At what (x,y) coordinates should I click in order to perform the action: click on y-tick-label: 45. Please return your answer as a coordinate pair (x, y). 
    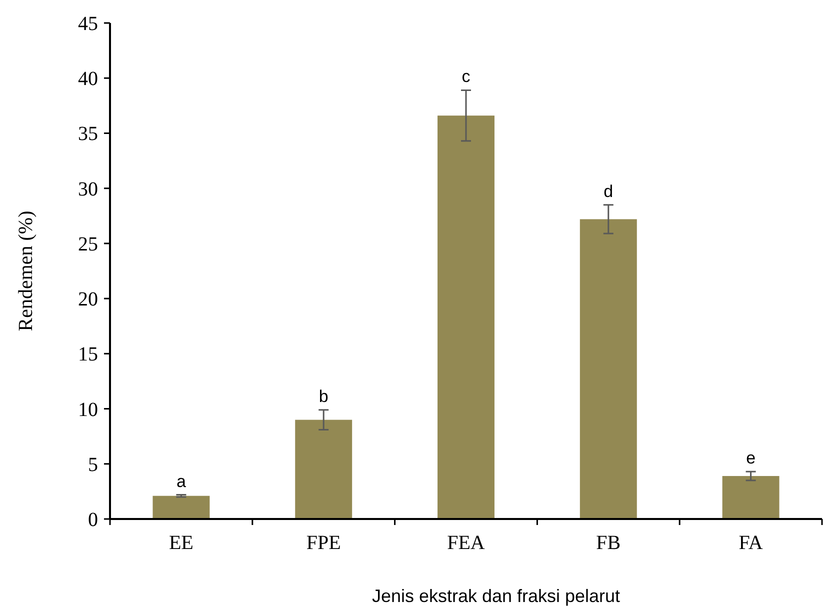
    Looking at the image, I should click on (88, 24).